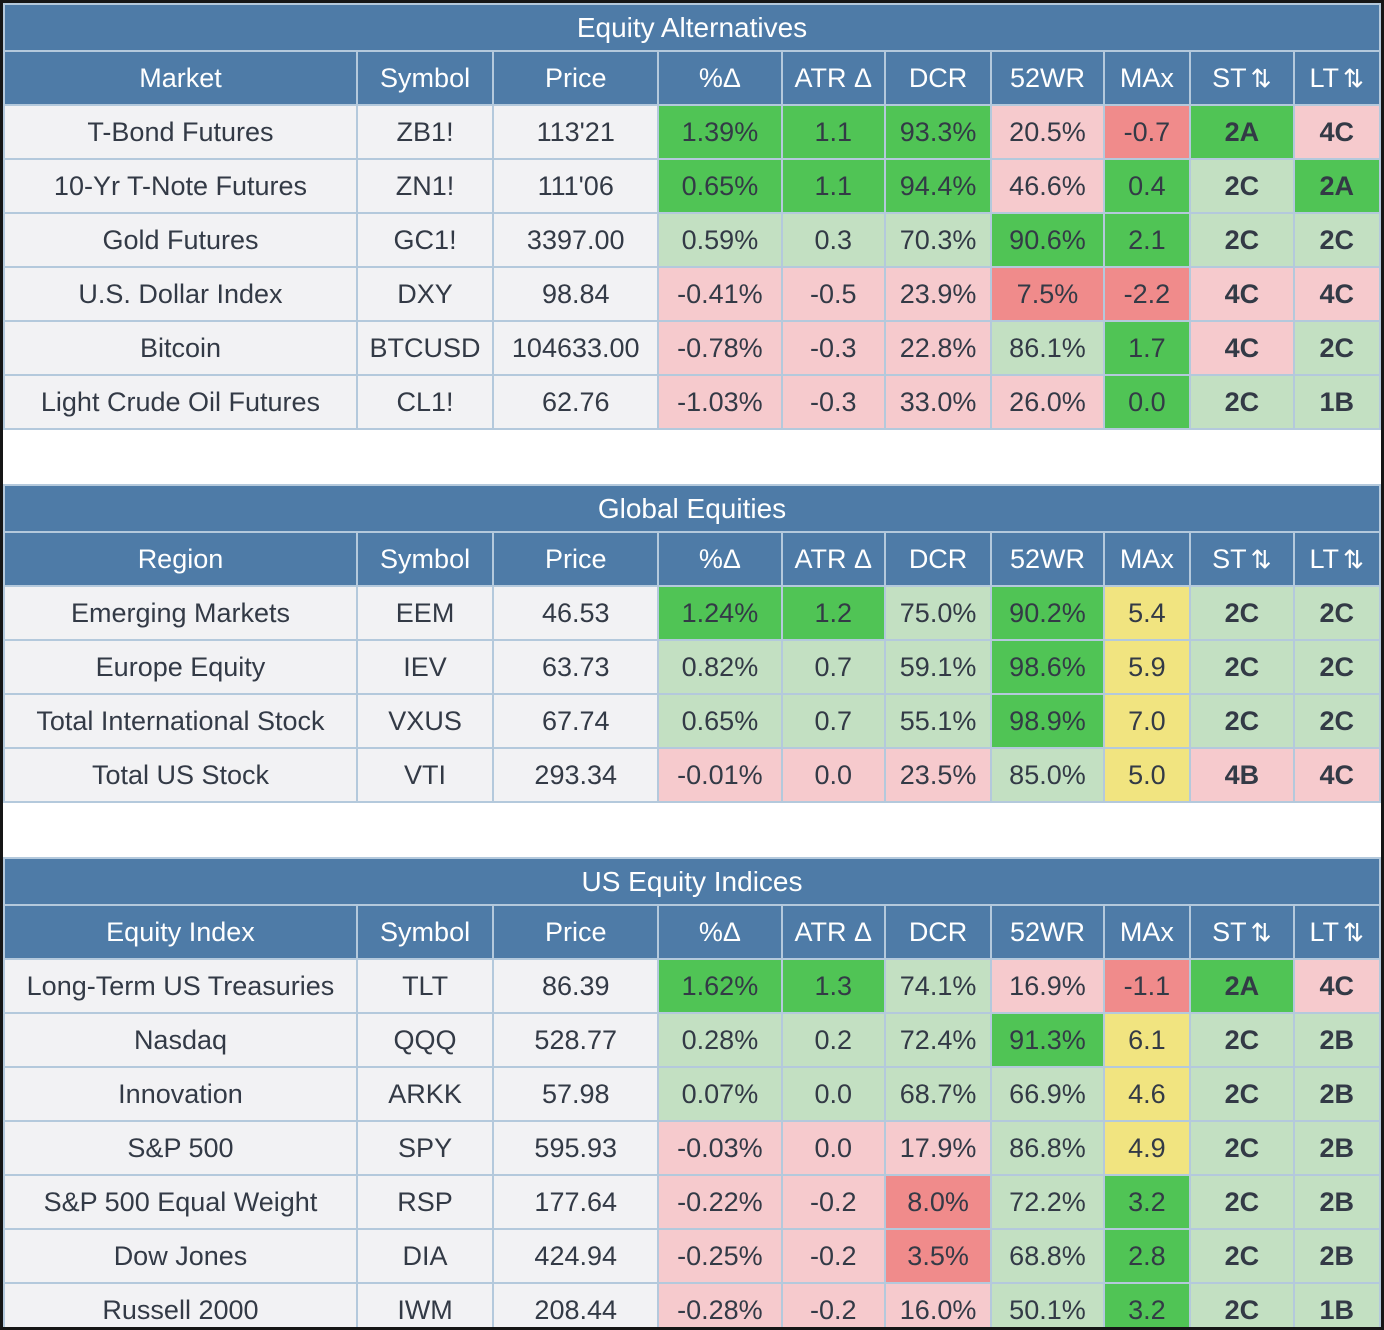  I want to click on symbol-cell: EEM, so click(425, 613).